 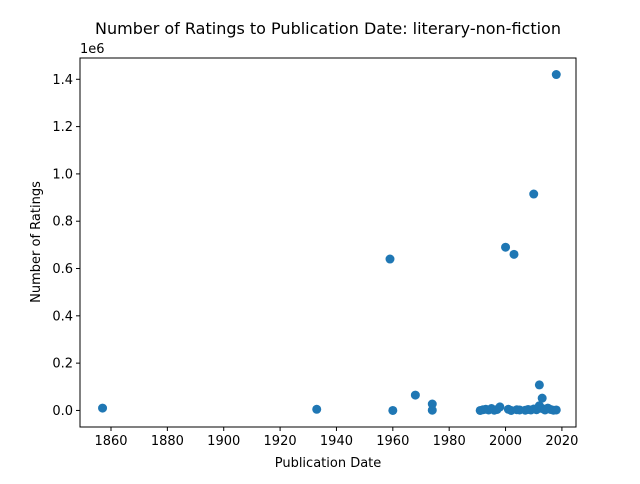 I want to click on x-tick-label: 1980, so click(x=449, y=441).